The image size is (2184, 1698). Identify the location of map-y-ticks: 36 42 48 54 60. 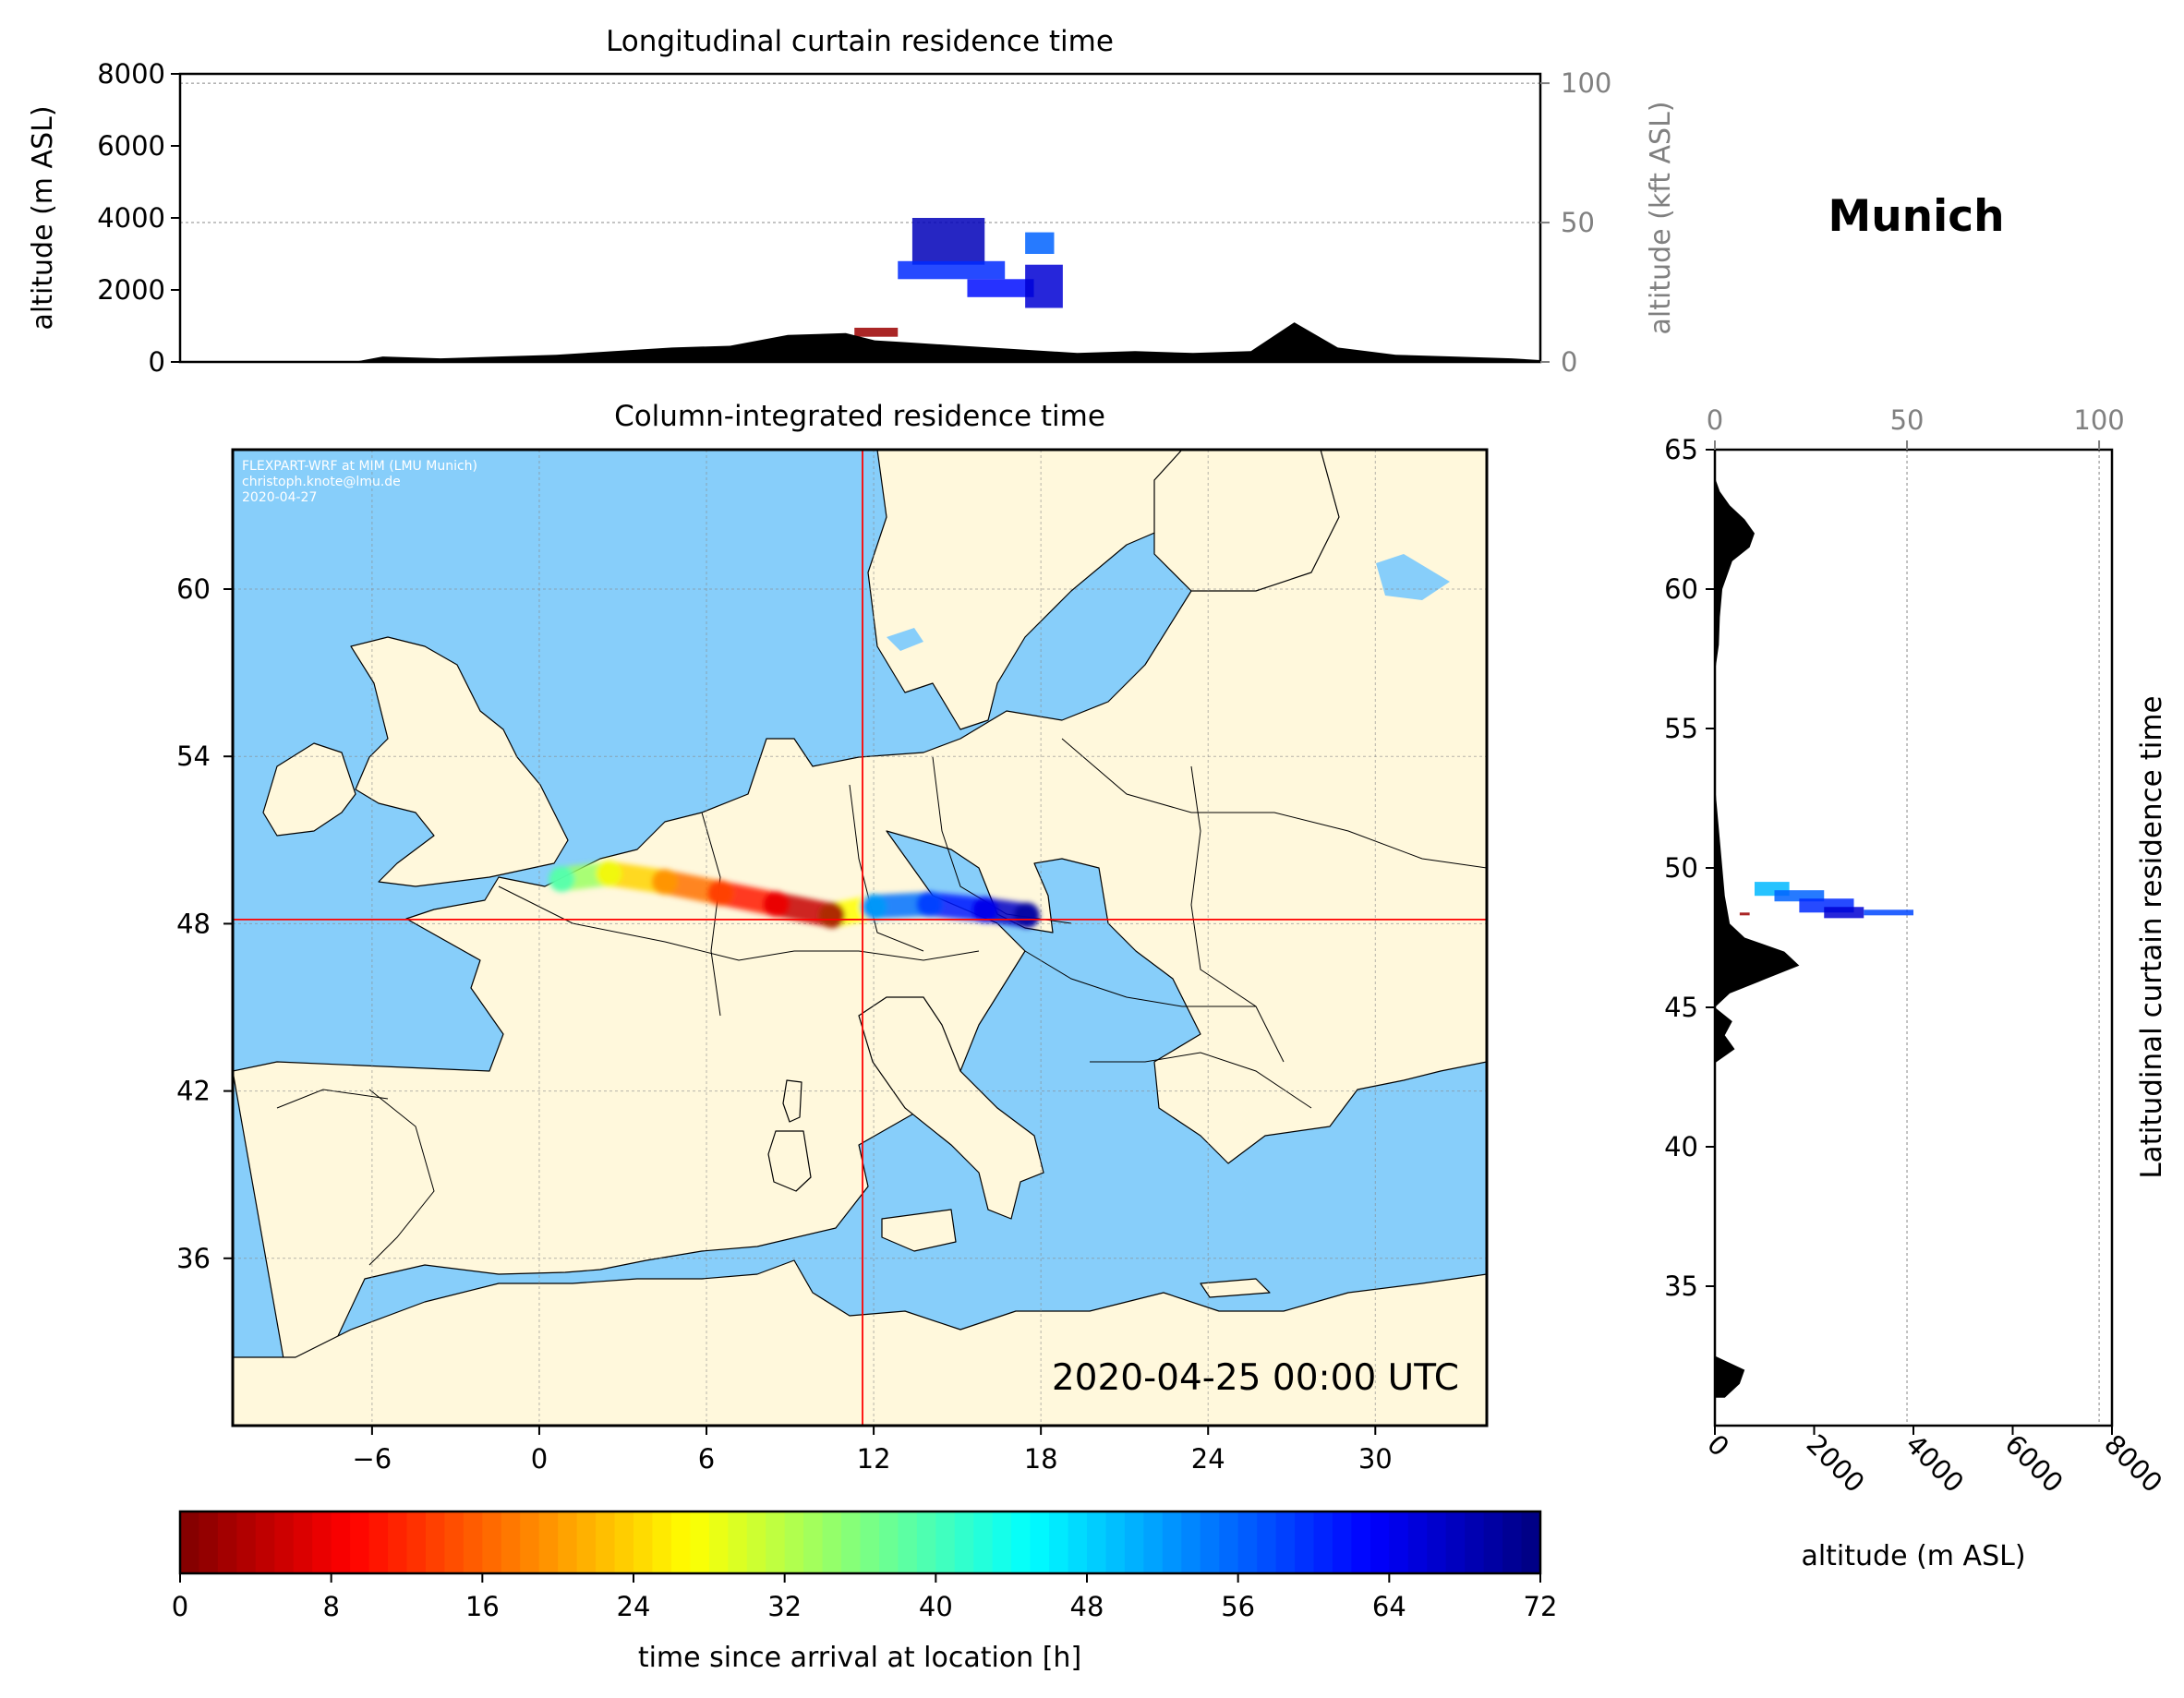
(204, 923).